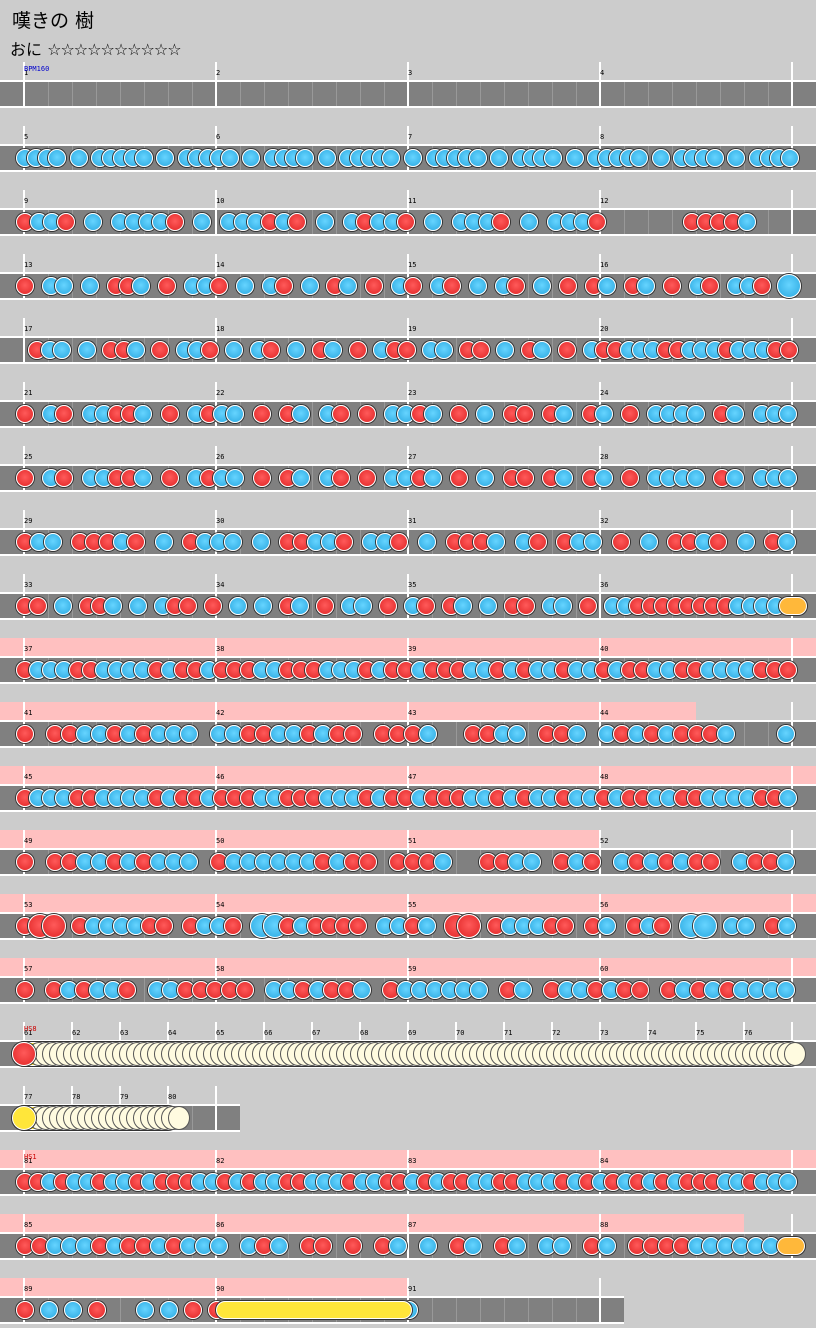 The image size is (816, 1328). Describe the element at coordinates (220, 1225) in the screenshot. I see `measure-number: 86` at that location.